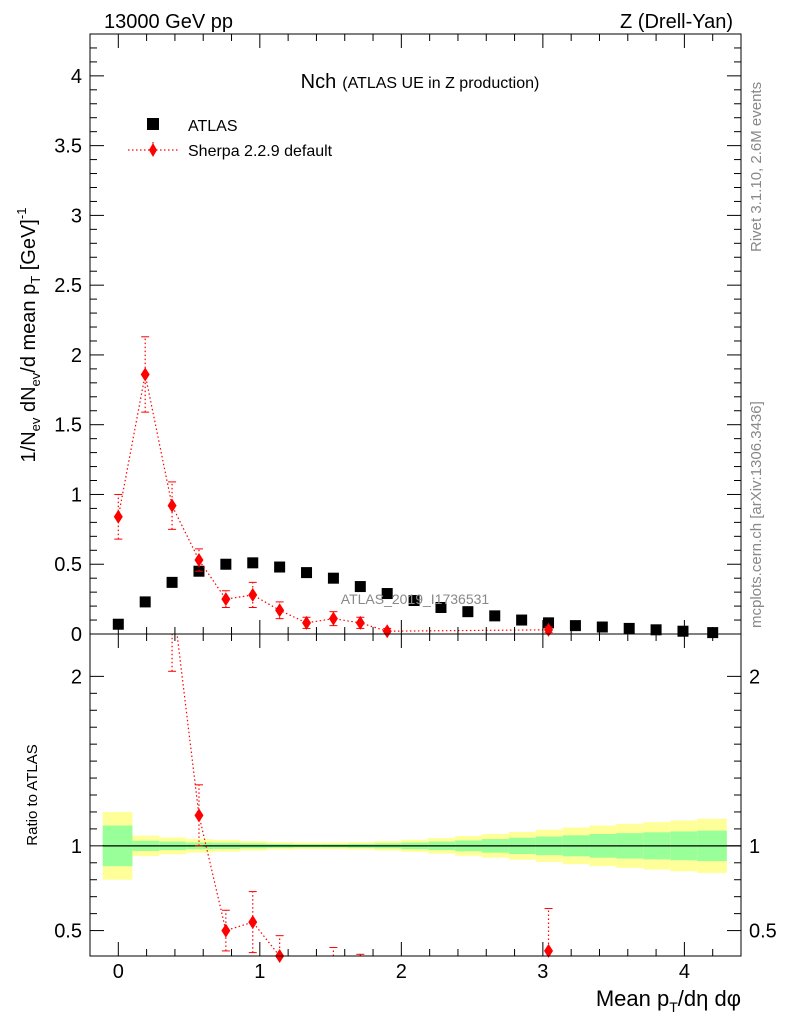 The height and width of the screenshot is (1024, 786). I want to click on ratio-y-axis-title: Ratio to ATLAS, so click(32, 794).